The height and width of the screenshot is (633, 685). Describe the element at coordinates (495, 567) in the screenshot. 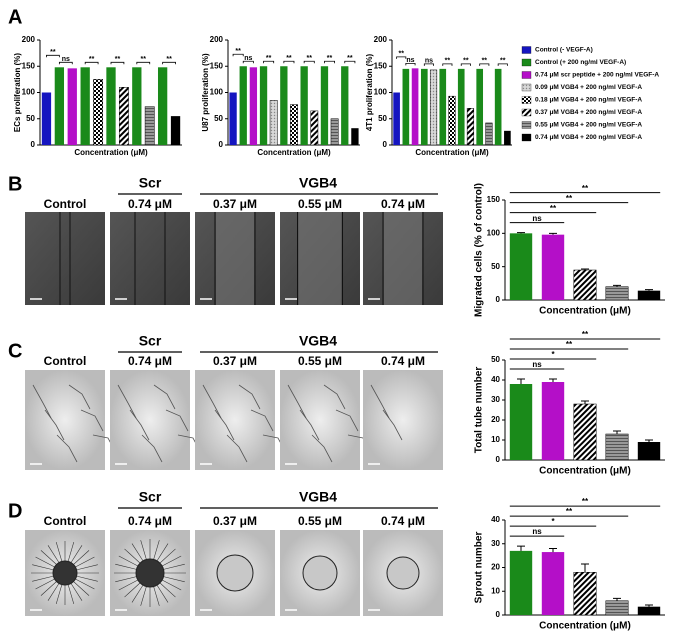

I see `y-tick-label: 20` at that location.